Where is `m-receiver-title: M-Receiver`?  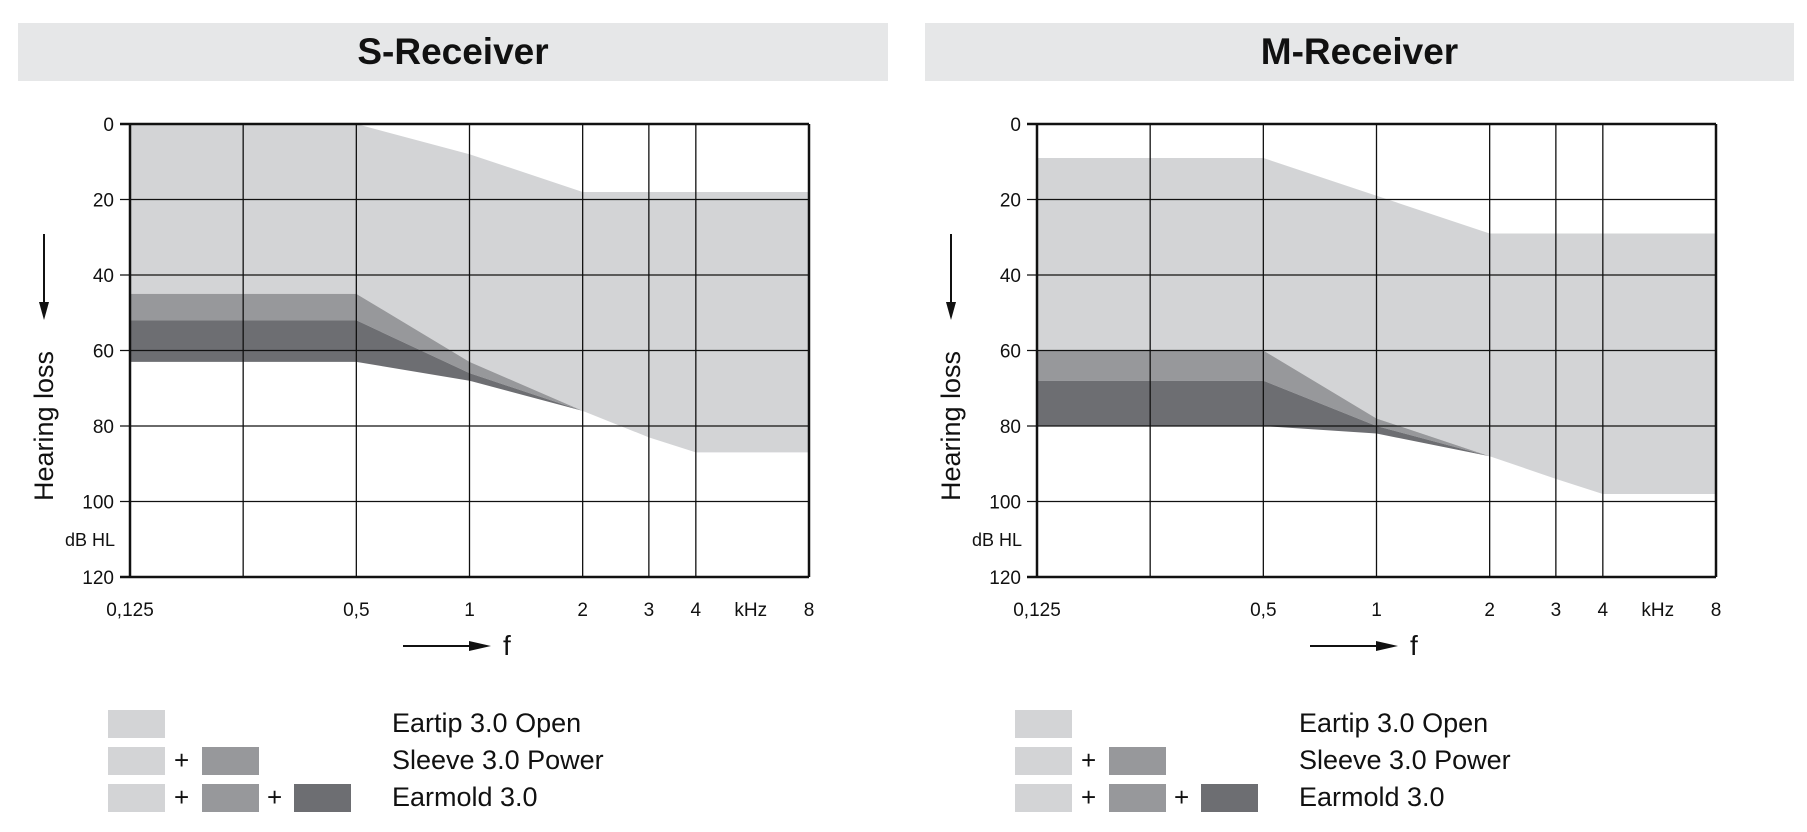
m-receiver-title: M-Receiver is located at coordinates (1359, 52).